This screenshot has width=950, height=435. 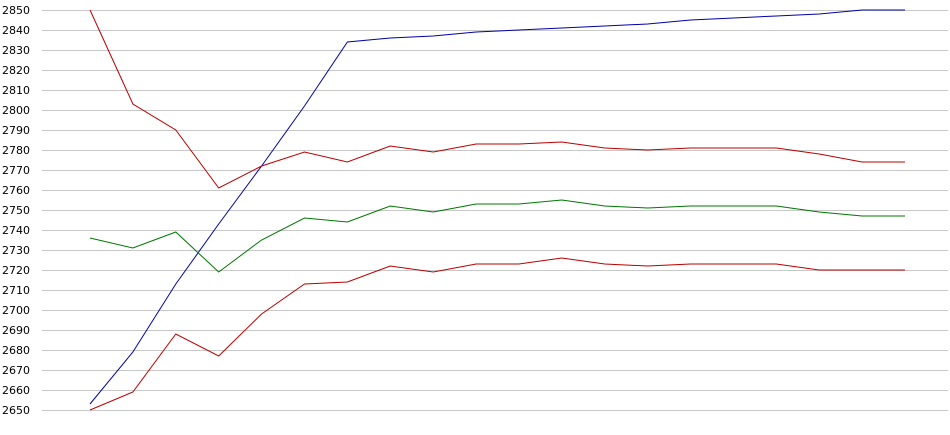 What do you see at coordinates (16, 190) in the screenshot?
I see `y-tick-label-2760: 2760` at bounding box center [16, 190].